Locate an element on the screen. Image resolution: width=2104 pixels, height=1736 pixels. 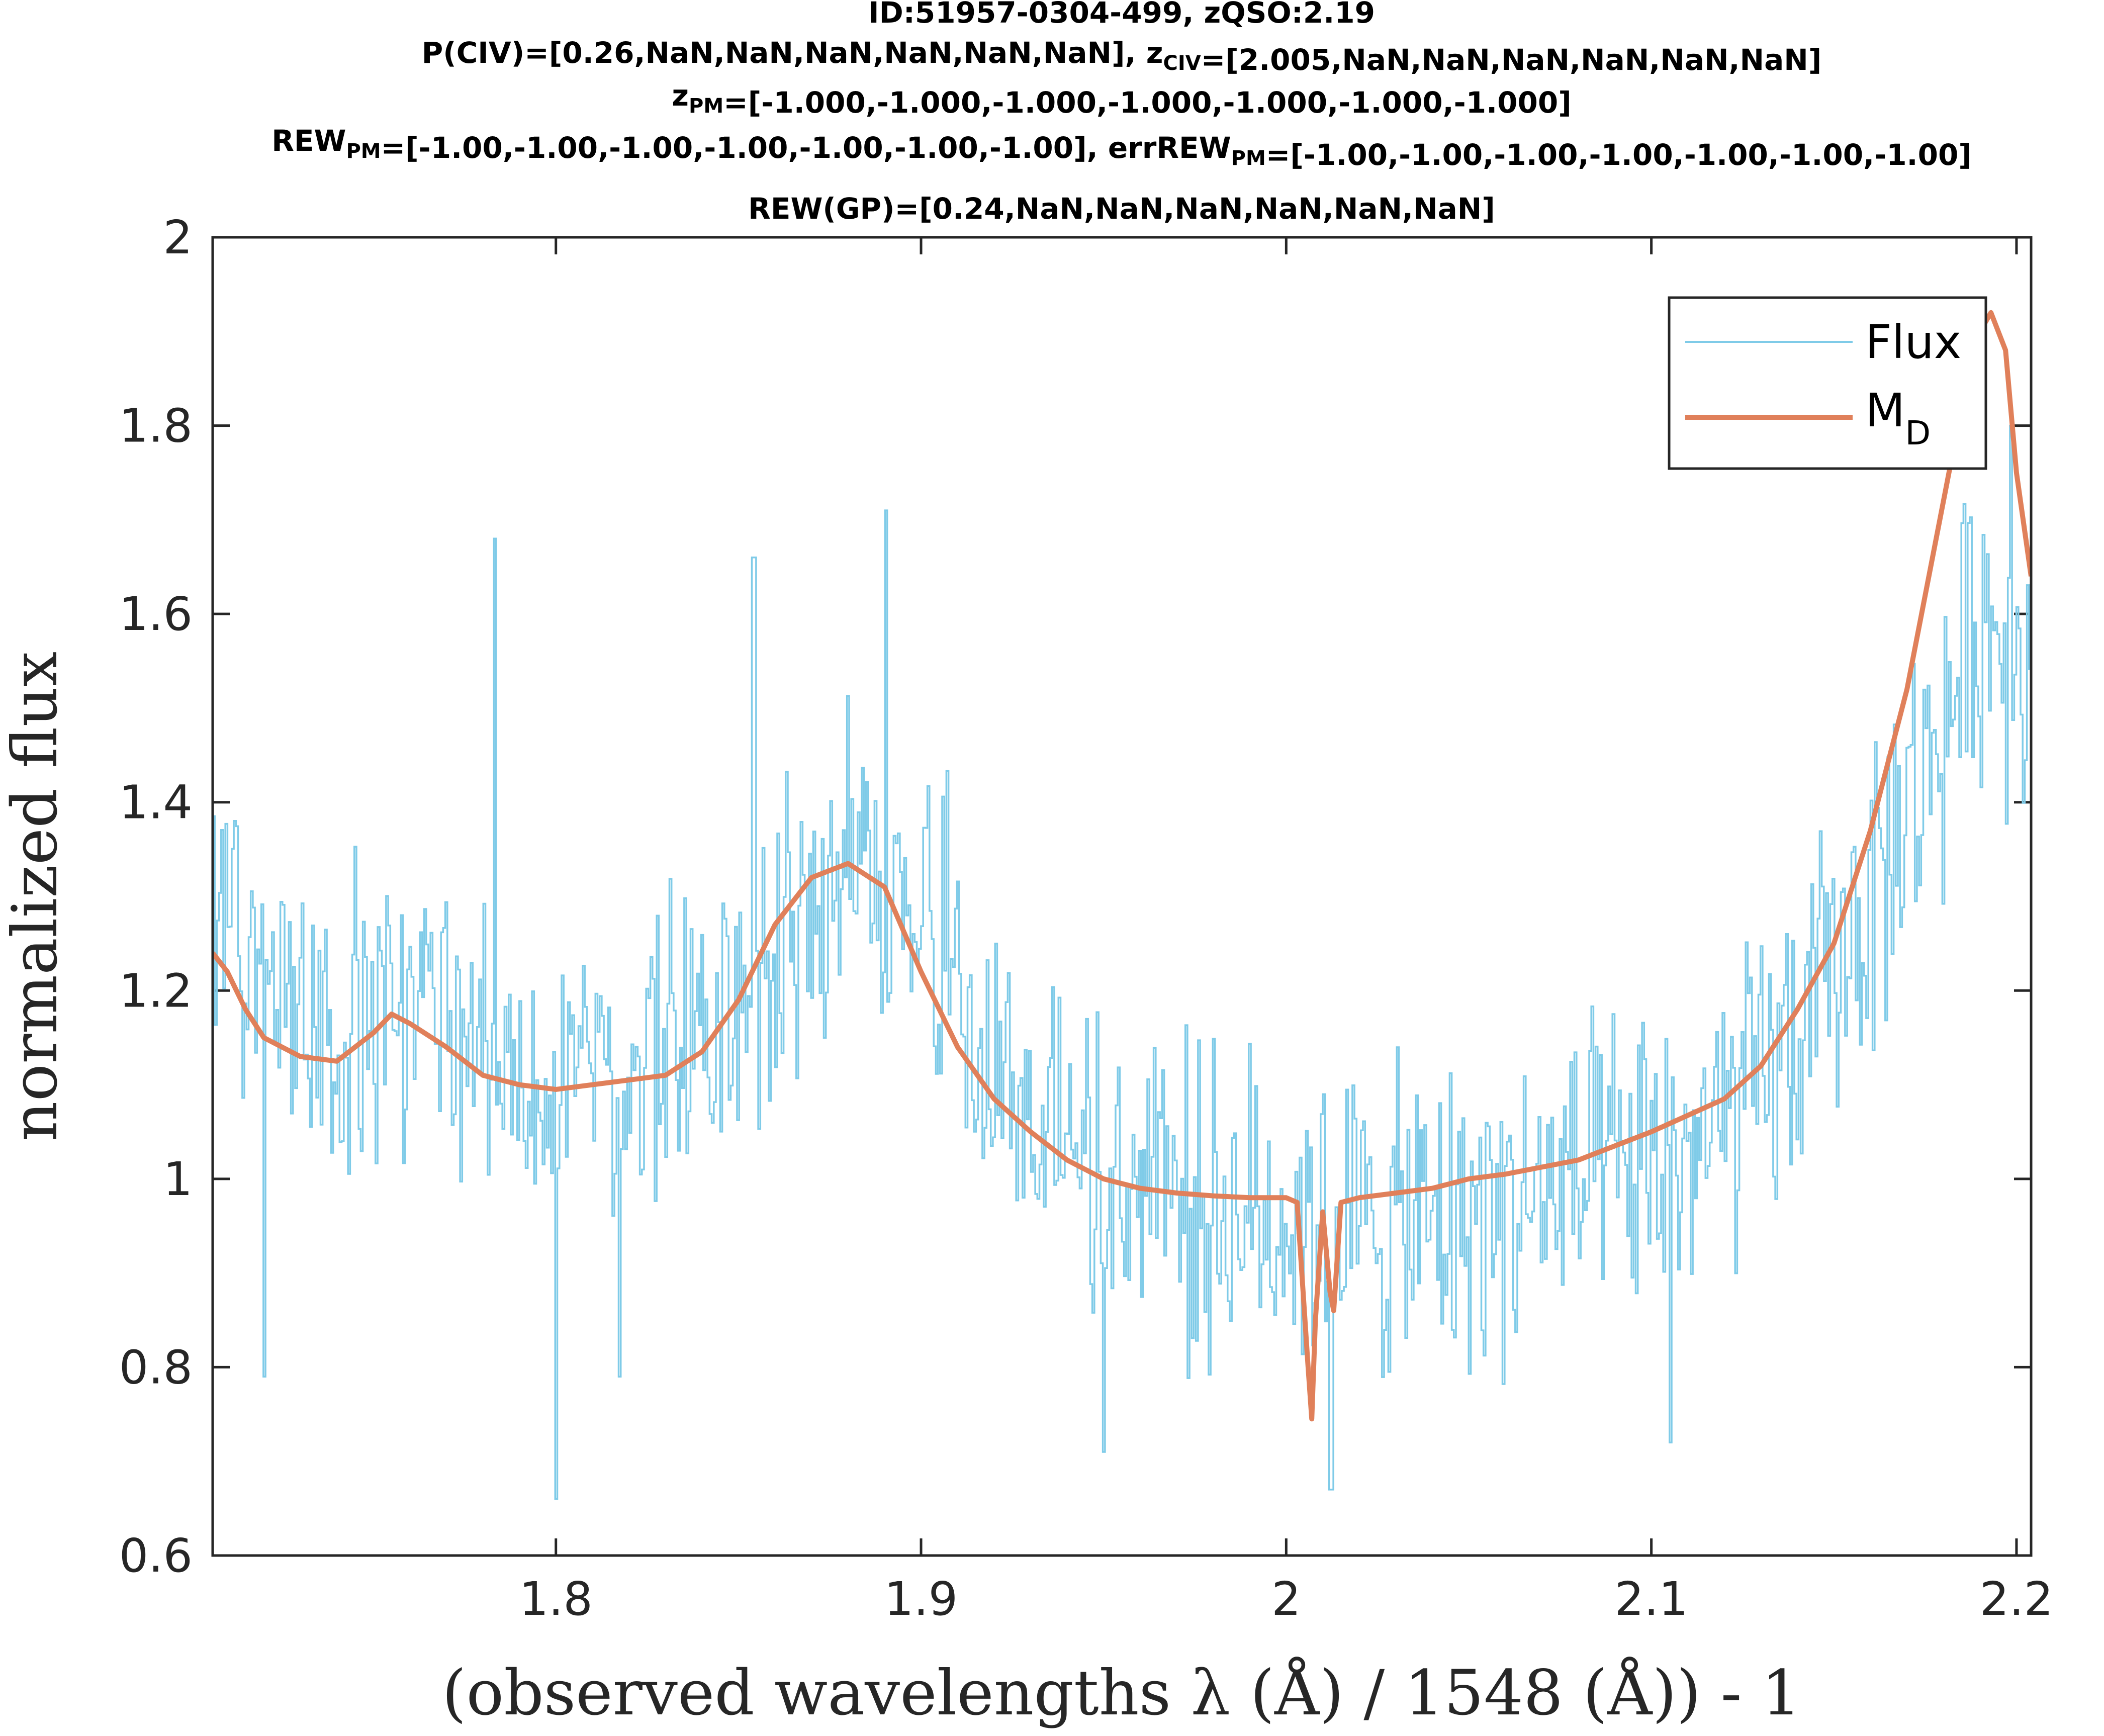
y-tick-label: 1.4 is located at coordinates (156, 803).